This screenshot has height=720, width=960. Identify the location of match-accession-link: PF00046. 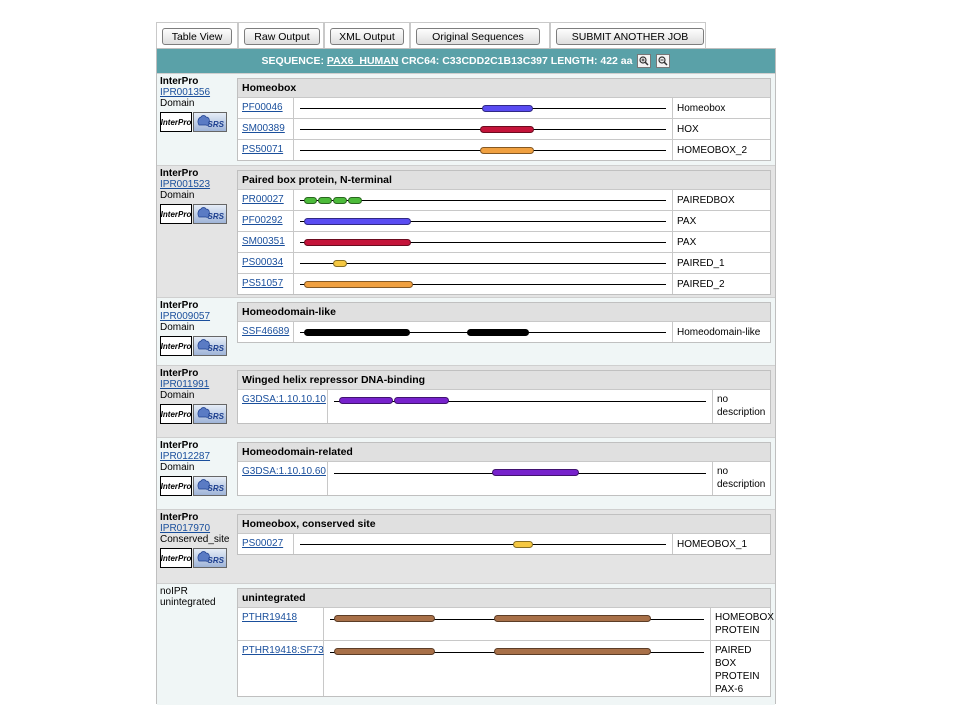
(266, 108).